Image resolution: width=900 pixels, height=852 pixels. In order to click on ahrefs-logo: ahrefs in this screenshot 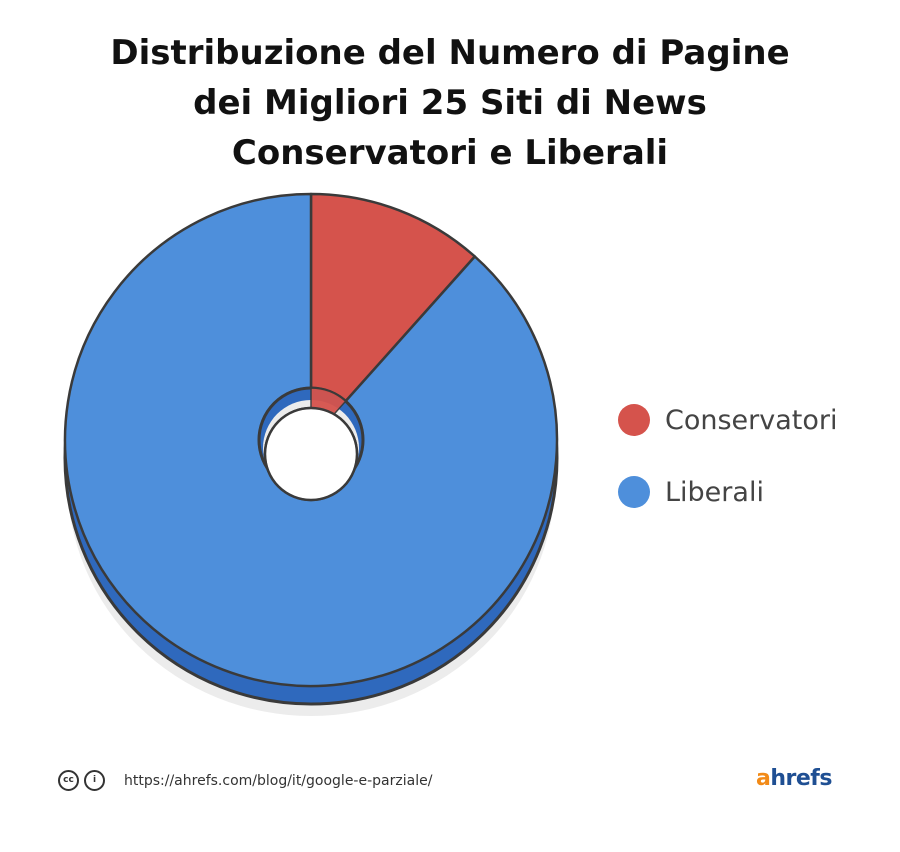, I will do `click(794, 778)`.